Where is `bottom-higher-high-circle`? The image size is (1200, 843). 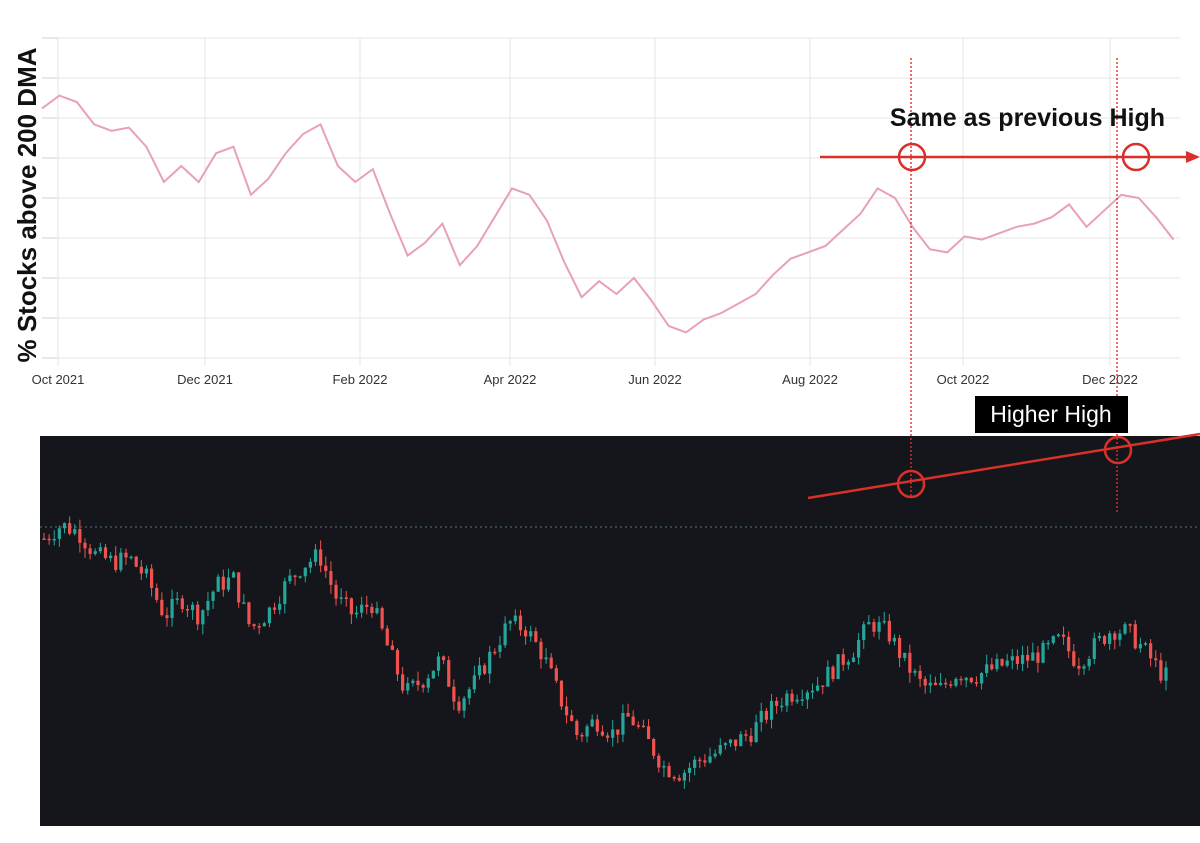
bottom-higher-high-circle is located at coordinates (1118, 450).